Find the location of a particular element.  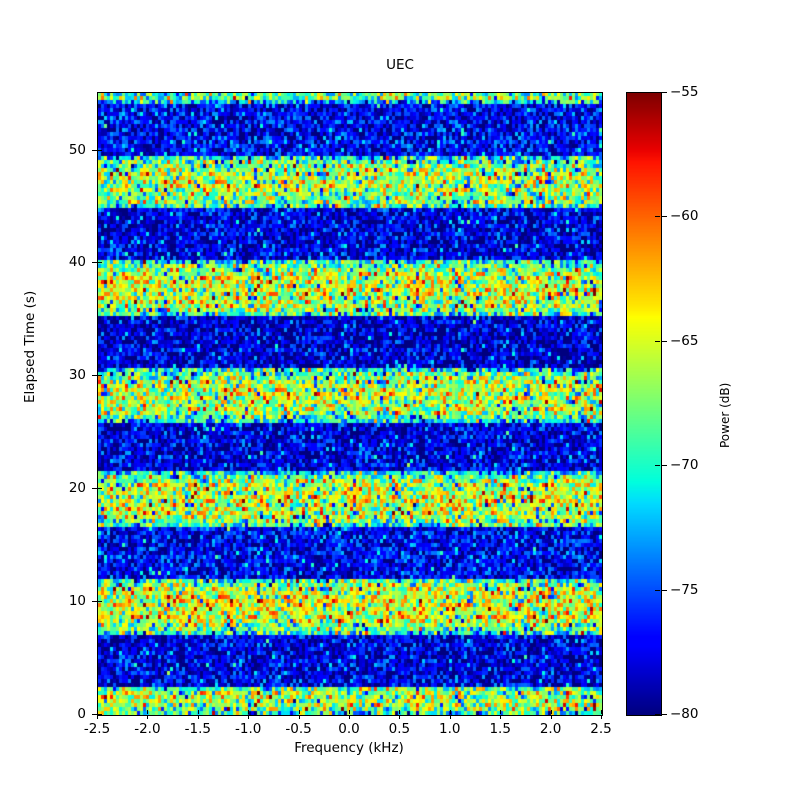

x-tick-label: -2.0 is located at coordinates (147, 729).